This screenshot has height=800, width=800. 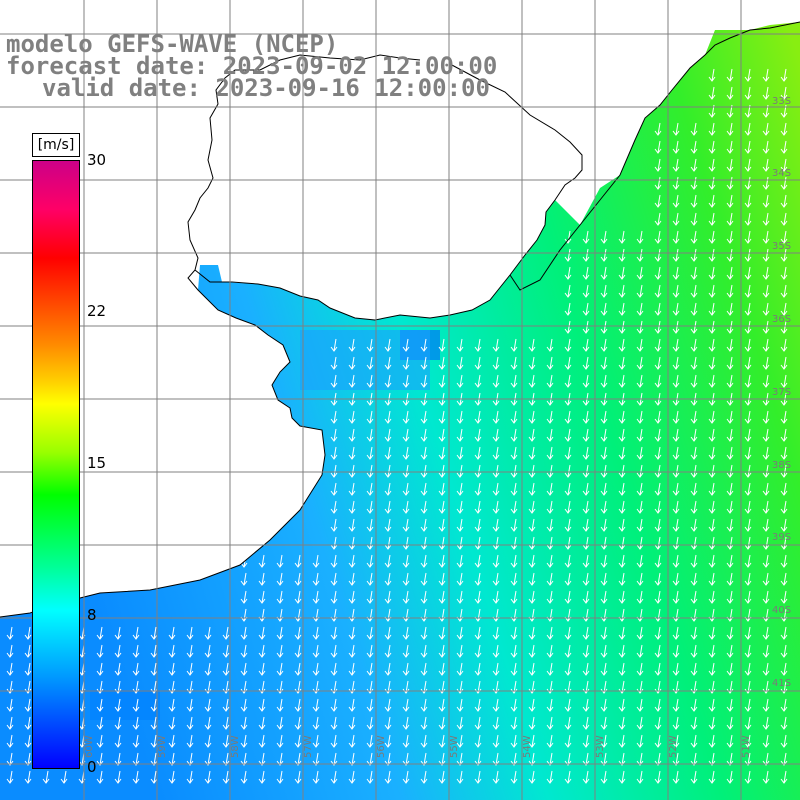 I want to click on lat-label: 38S, so click(x=782, y=465).